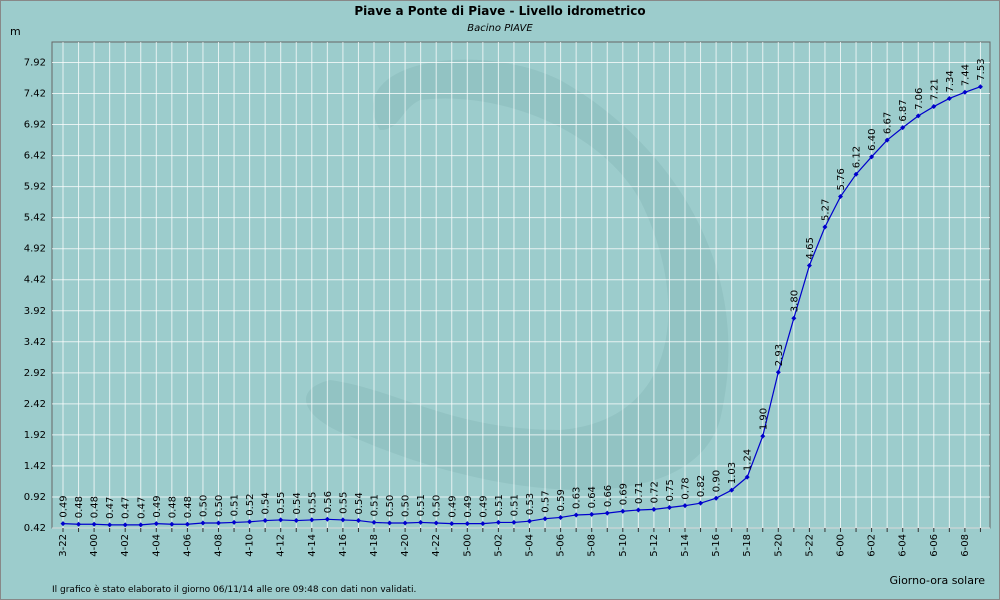 The image size is (1000, 600). I want to click on data-label: 0.53, so click(530, 504).